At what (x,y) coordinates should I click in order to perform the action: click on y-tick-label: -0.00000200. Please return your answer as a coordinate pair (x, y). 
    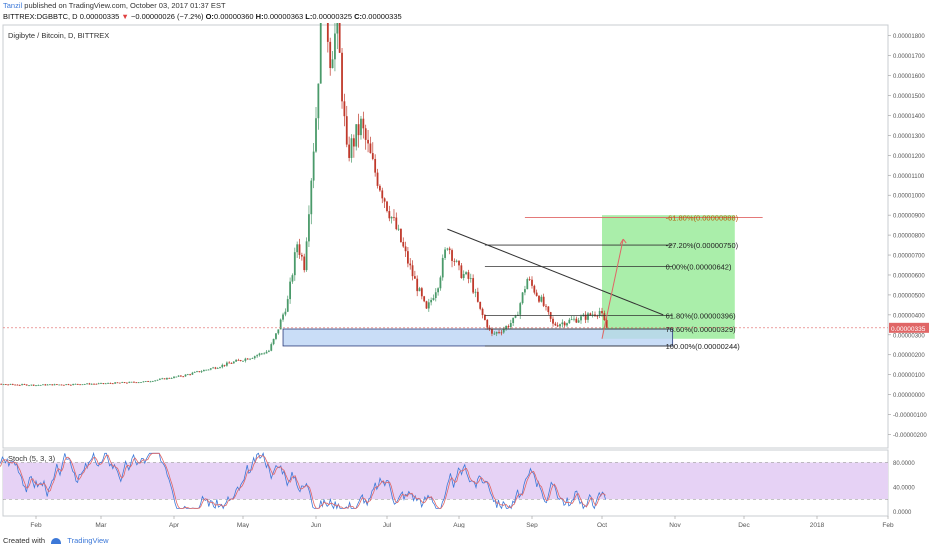
    Looking at the image, I should click on (910, 436).